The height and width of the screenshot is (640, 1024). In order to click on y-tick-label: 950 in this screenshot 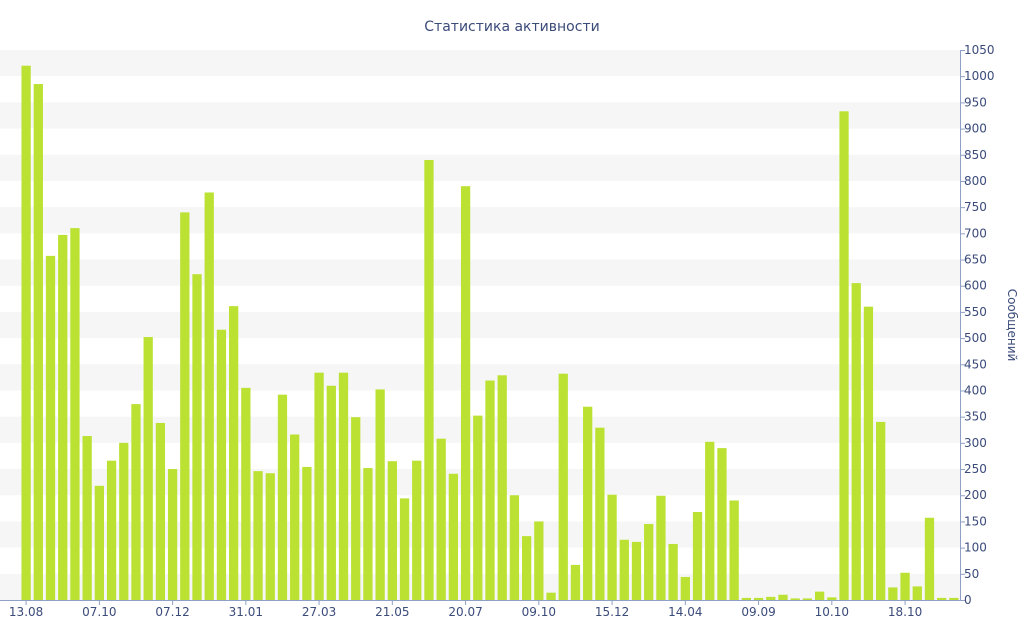, I will do `click(975, 102)`.